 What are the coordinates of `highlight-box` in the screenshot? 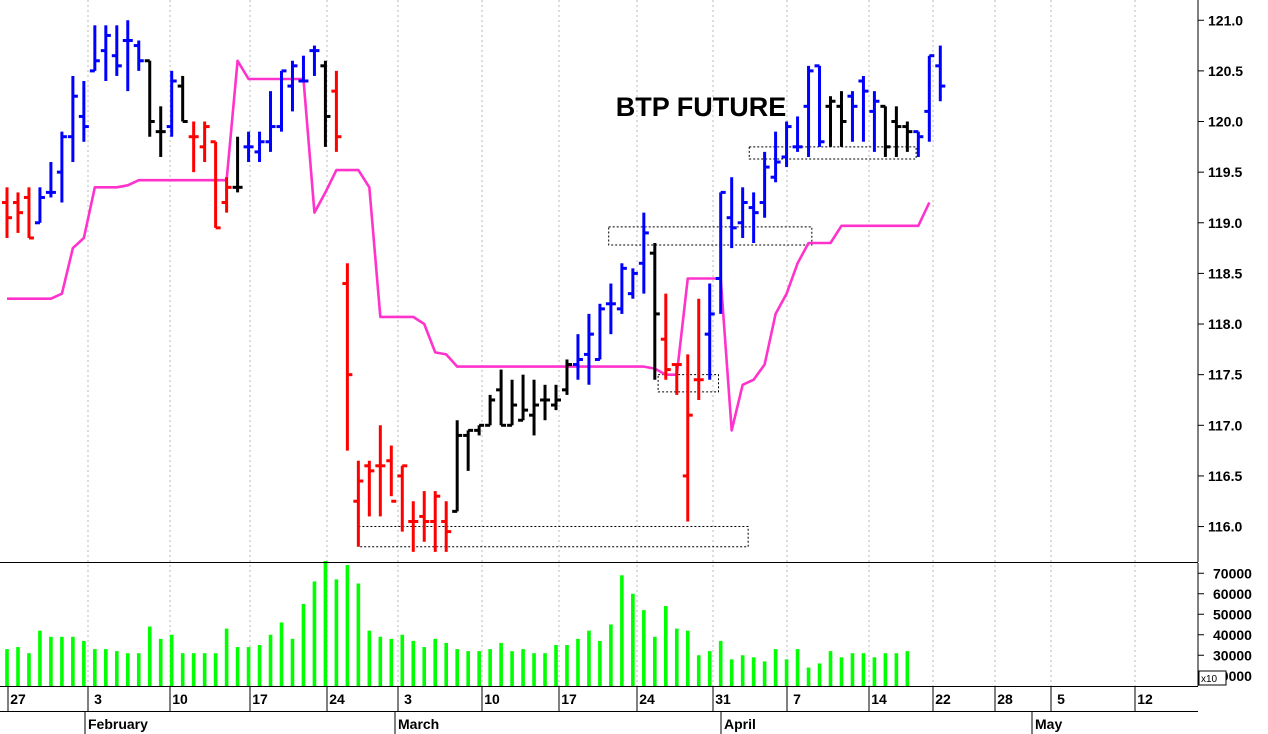 It's located at (688, 383).